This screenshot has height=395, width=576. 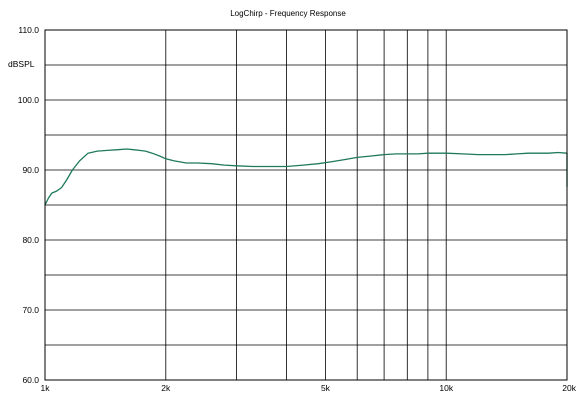 I want to click on y-tick-label: 60.0, so click(x=30, y=380).